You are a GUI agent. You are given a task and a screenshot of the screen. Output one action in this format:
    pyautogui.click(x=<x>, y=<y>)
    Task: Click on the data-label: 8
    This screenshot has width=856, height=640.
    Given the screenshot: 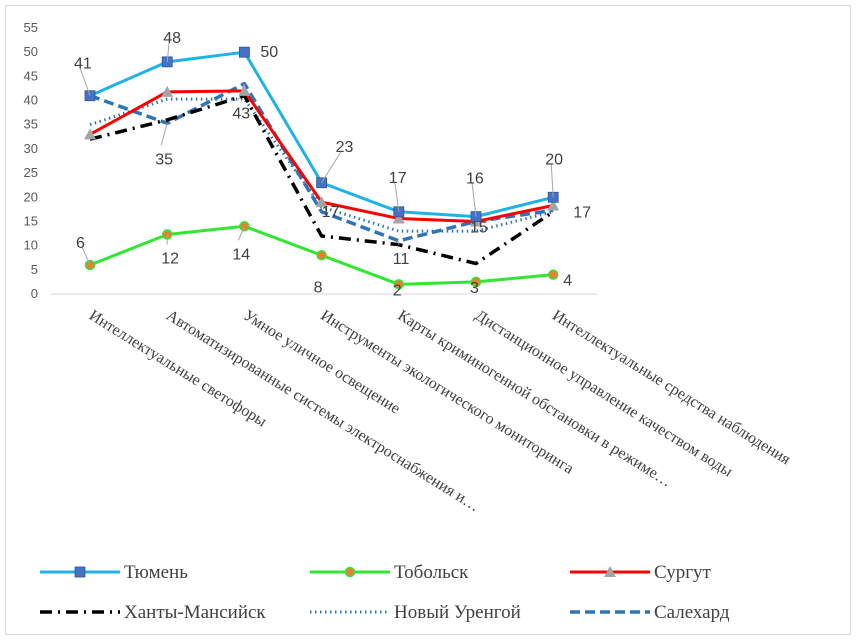 What is the action you would take?
    pyautogui.click(x=318, y=287)
    